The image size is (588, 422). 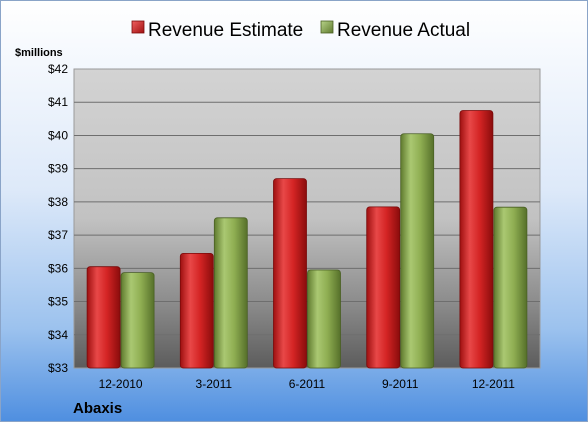 I want to click on x-tick-label: 12-2011, so click(x=493, y=384).